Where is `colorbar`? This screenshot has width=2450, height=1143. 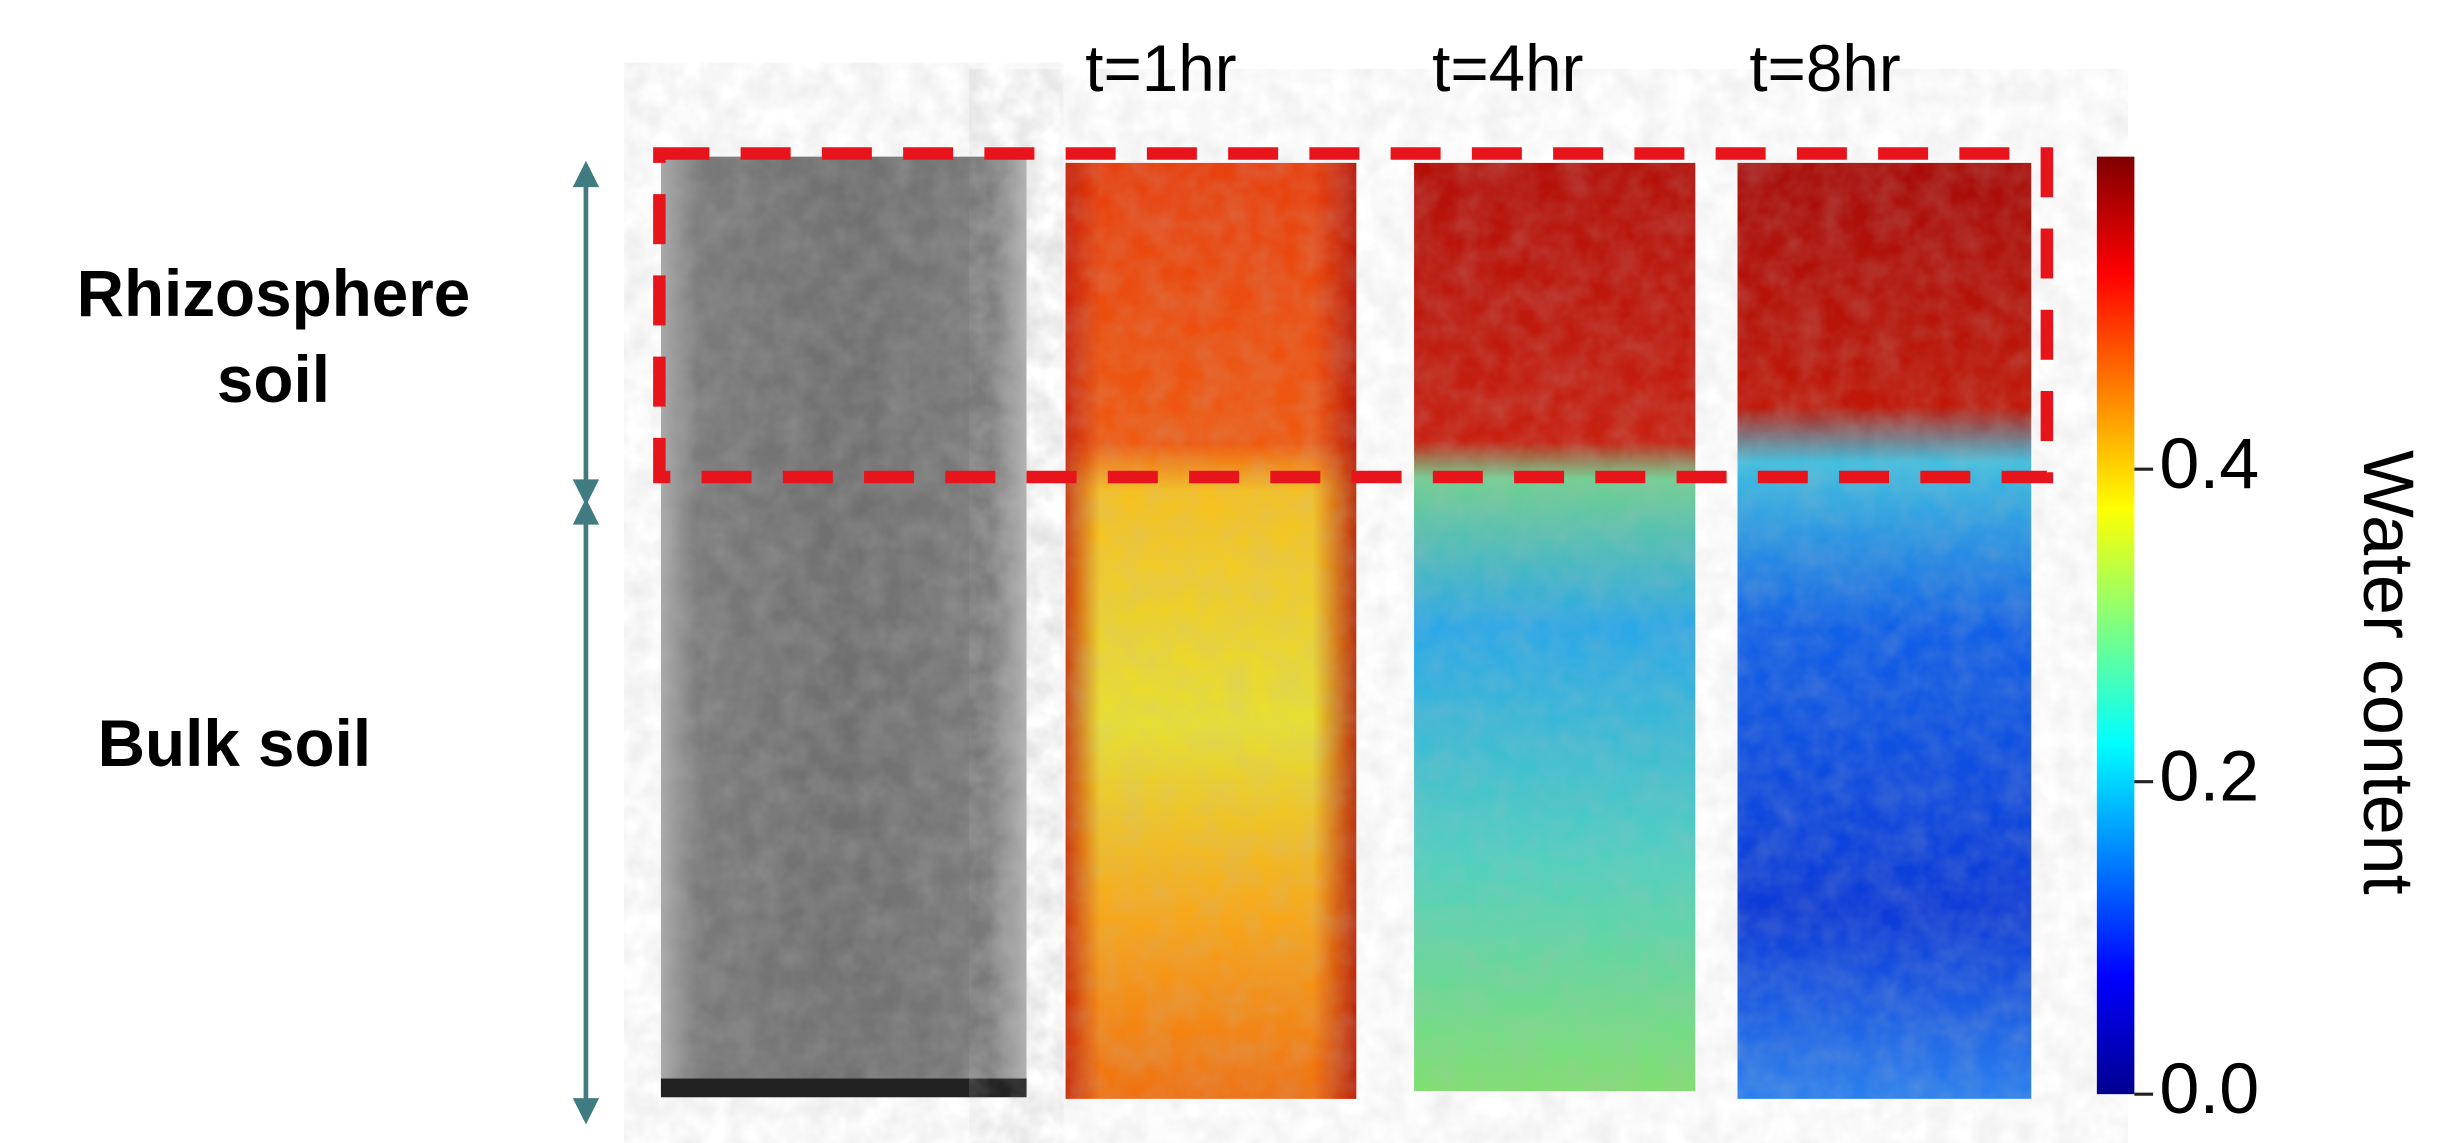
colorbar is located at coordinates (2115, 625).